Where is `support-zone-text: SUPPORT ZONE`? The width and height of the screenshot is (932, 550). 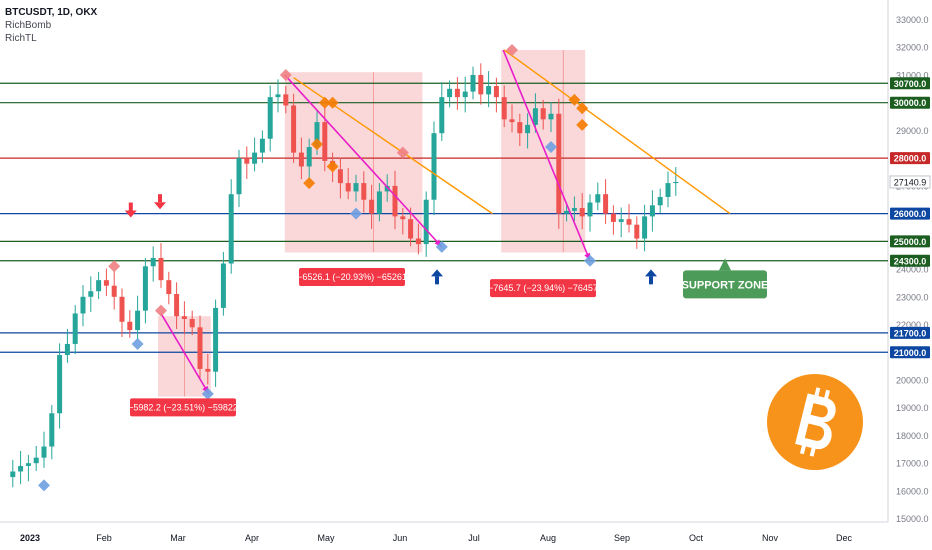
support-zone-text: SUPPORT ZONE is located at coordinates (725, 285).